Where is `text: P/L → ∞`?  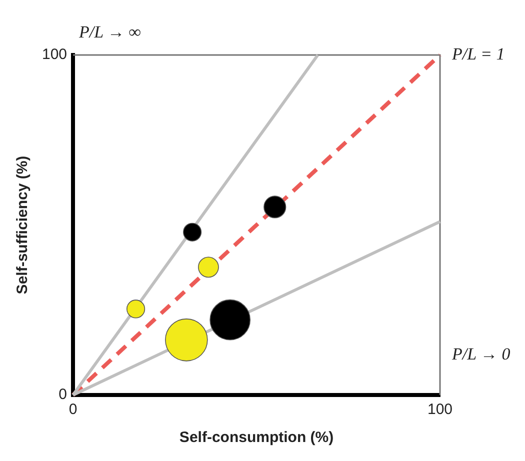 text: P/L → ∞ is located at coordinates (109, 32).